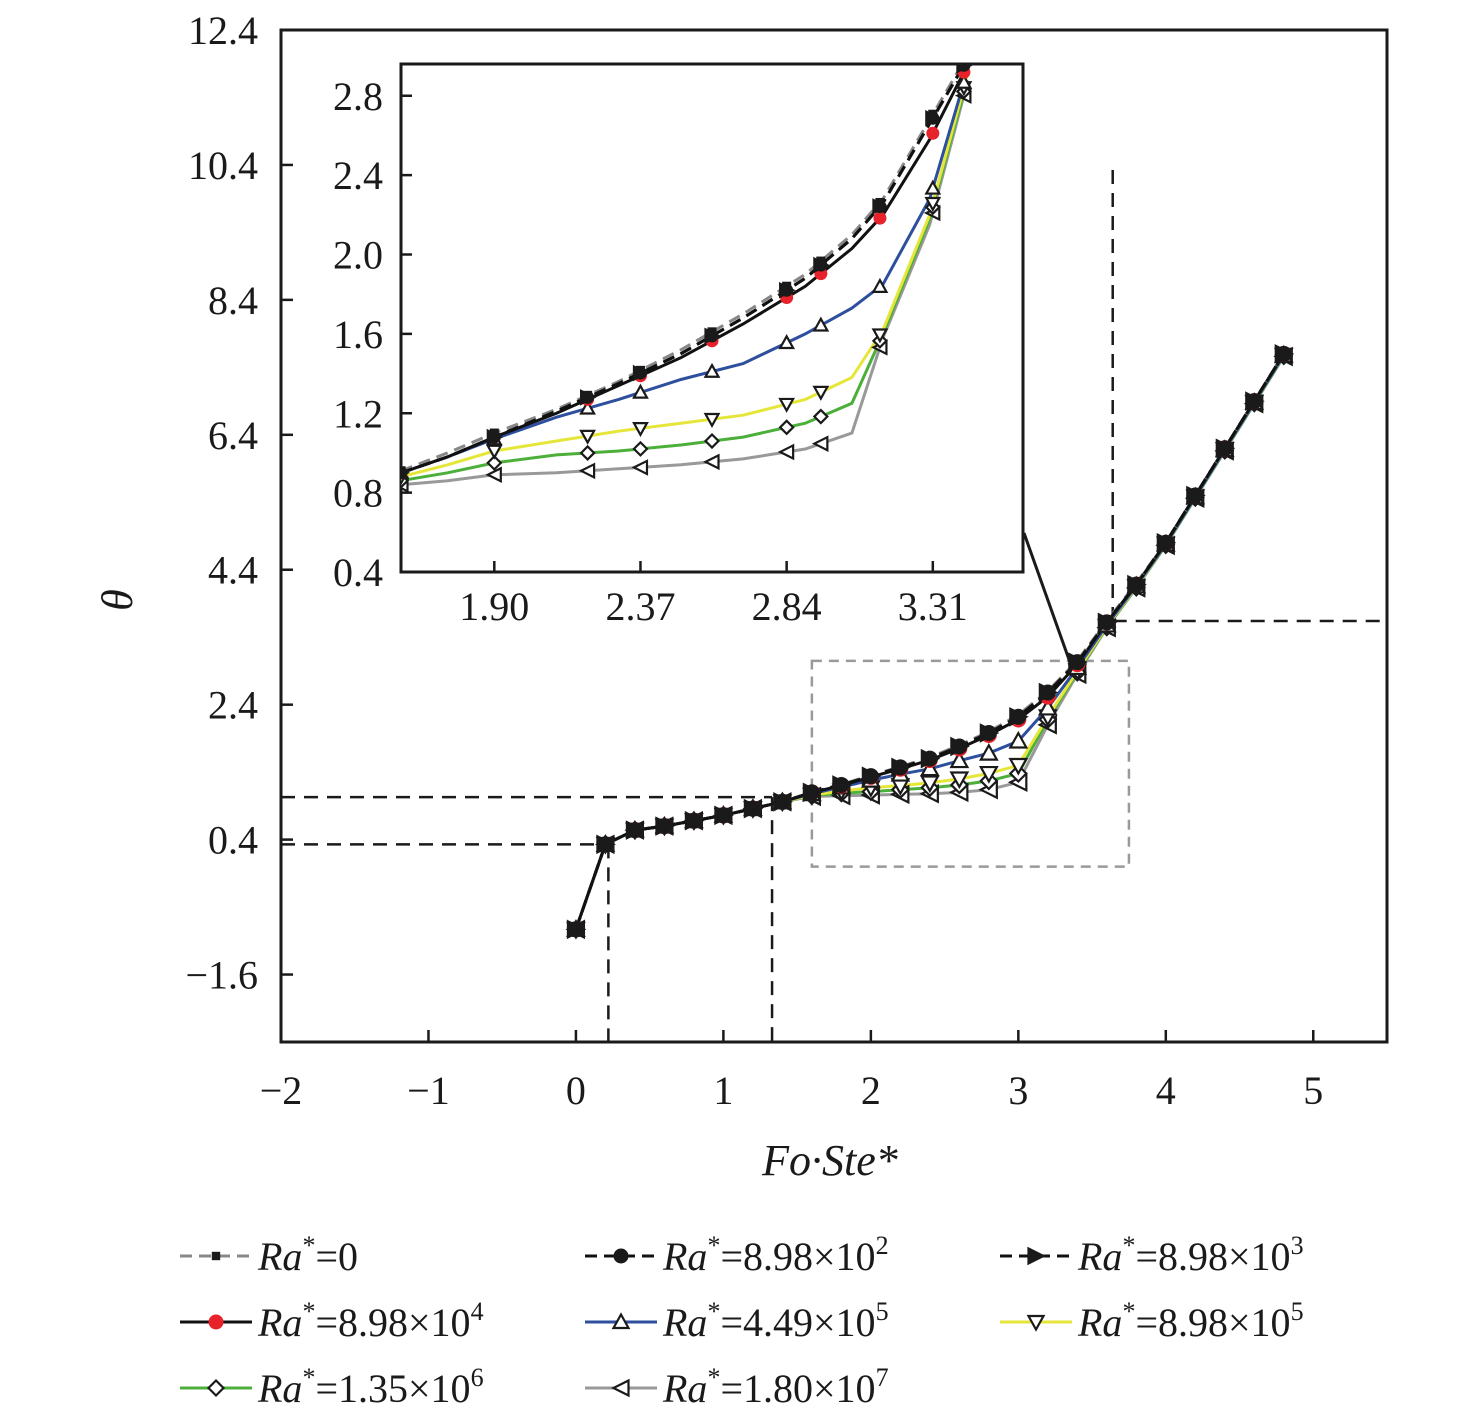  Describe the element at coordinates (829, 1160) in the screenshot. I see `x-axis-title: Fo·Ste*` at that location.